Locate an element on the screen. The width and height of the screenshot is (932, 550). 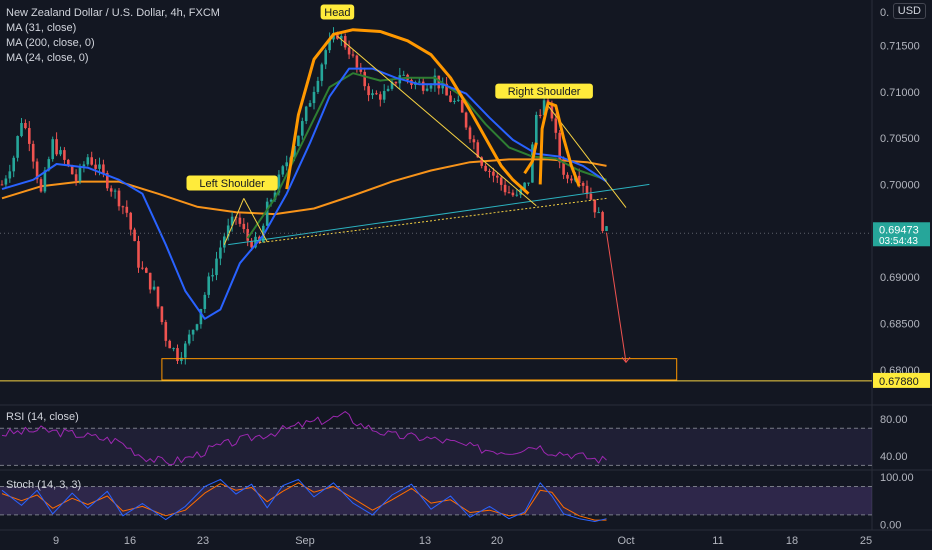
head-trendline is located at coordinates (437, 121).